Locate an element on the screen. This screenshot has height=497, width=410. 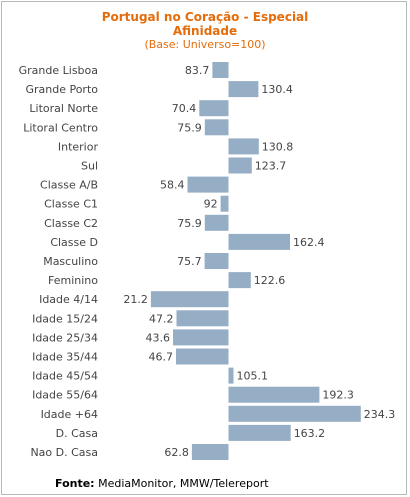
value-label-classe-d: 162.4 is located at coordinates (309, 242).